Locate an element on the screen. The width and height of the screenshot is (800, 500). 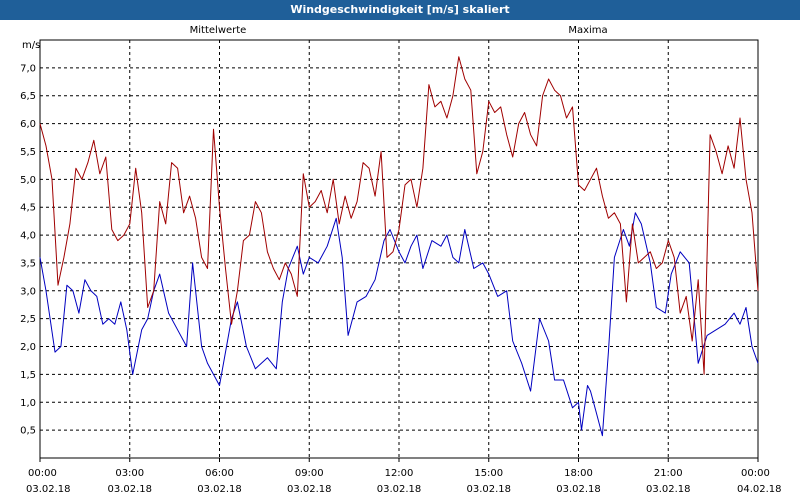
y-tick-label: 3,0 is located at coordinates (28, 291).